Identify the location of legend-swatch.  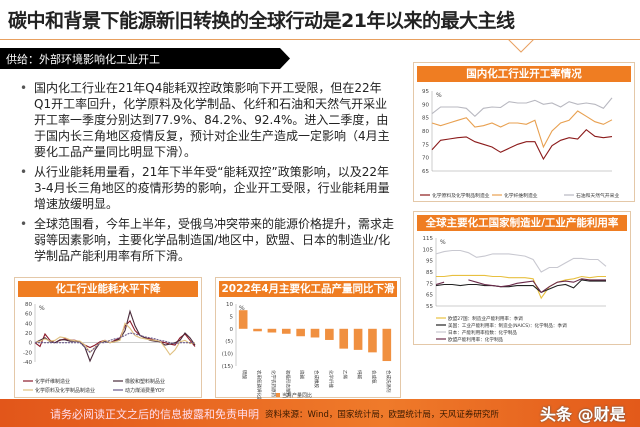
(278, 395).